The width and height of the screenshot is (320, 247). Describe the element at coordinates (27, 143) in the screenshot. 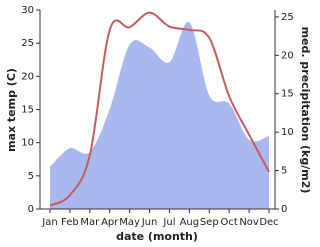

I see `y-tick-label: 10` at that location.